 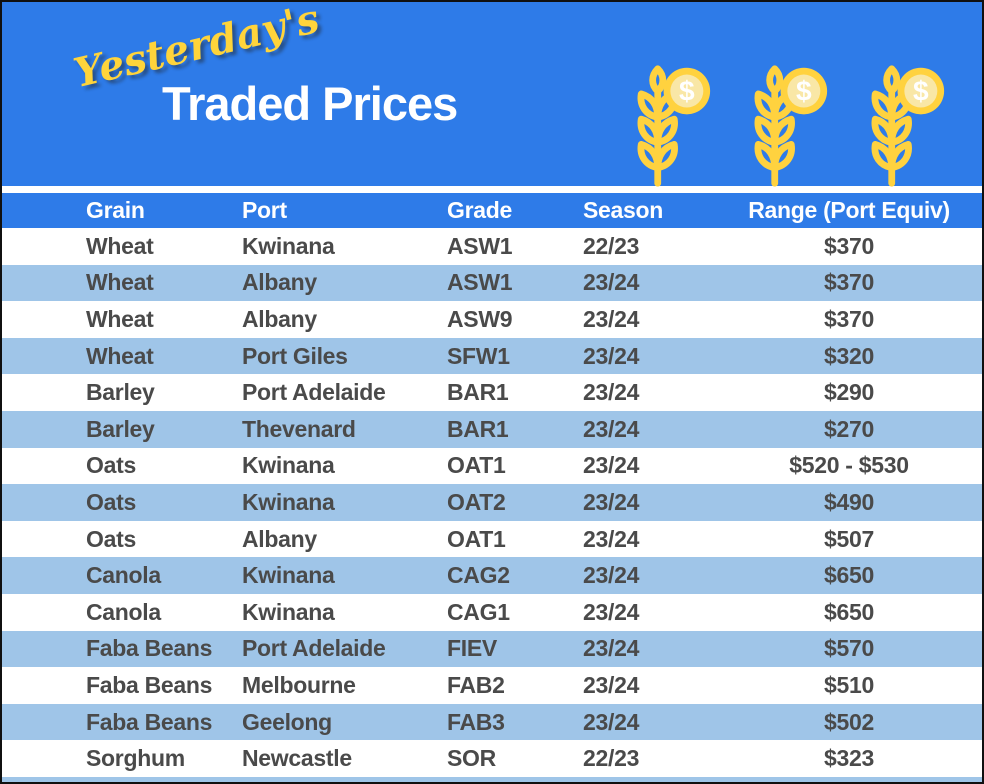 What do you see at coordinates (849, 758) in the screenshot?
I see `cell-range: $323` at bounding box center [849, 758].